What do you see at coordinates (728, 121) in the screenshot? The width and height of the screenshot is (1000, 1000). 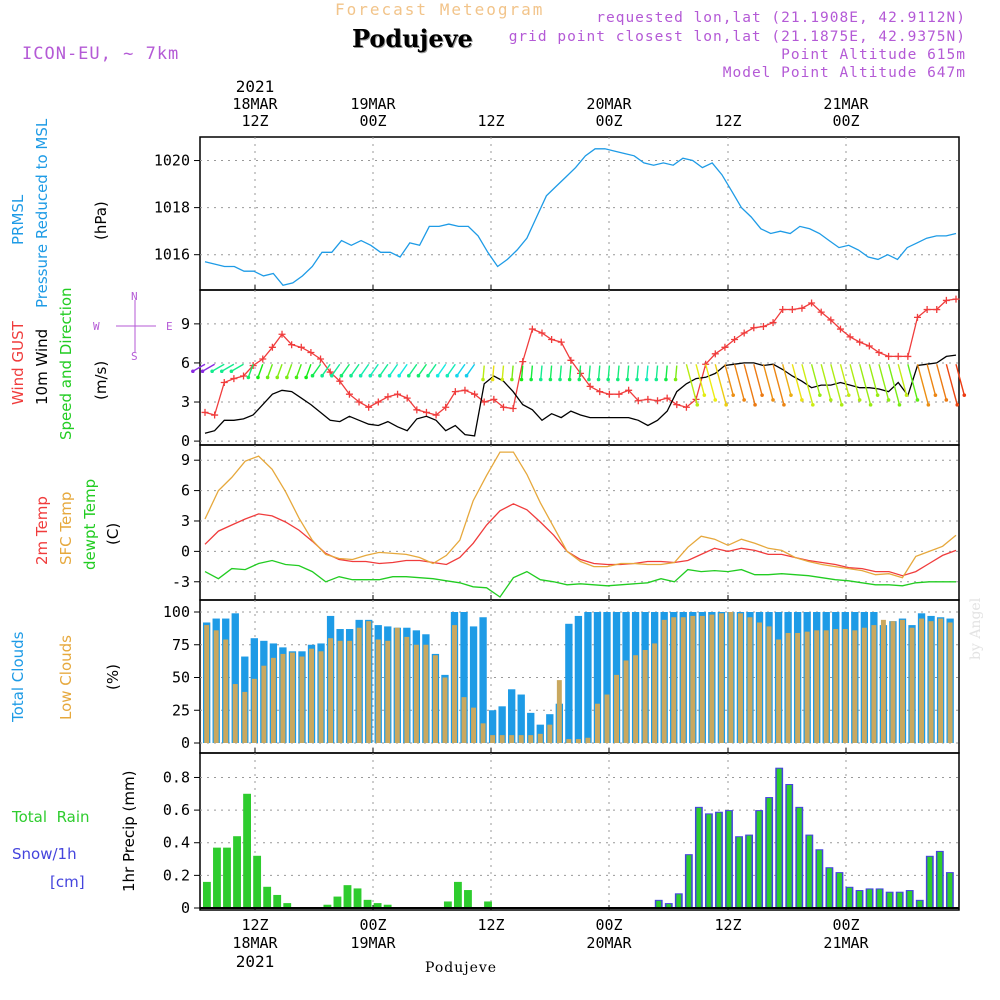 I see `top-time-4: 12Z` at bounding box center [728, 121].